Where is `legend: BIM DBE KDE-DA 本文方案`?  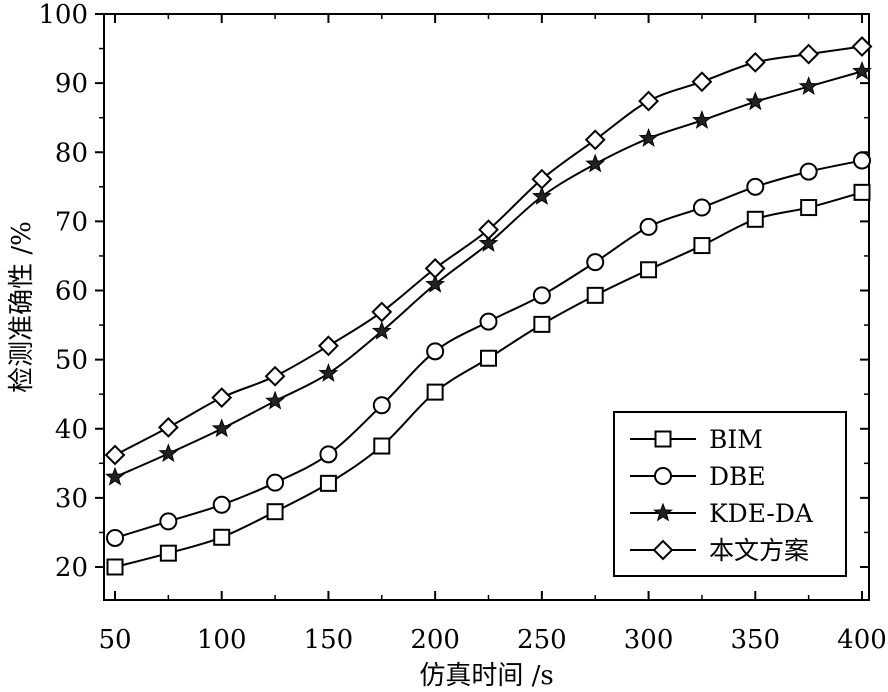 legend: BIM DBE KDE-DA 本文方案 is located at coordinates (730, 494).